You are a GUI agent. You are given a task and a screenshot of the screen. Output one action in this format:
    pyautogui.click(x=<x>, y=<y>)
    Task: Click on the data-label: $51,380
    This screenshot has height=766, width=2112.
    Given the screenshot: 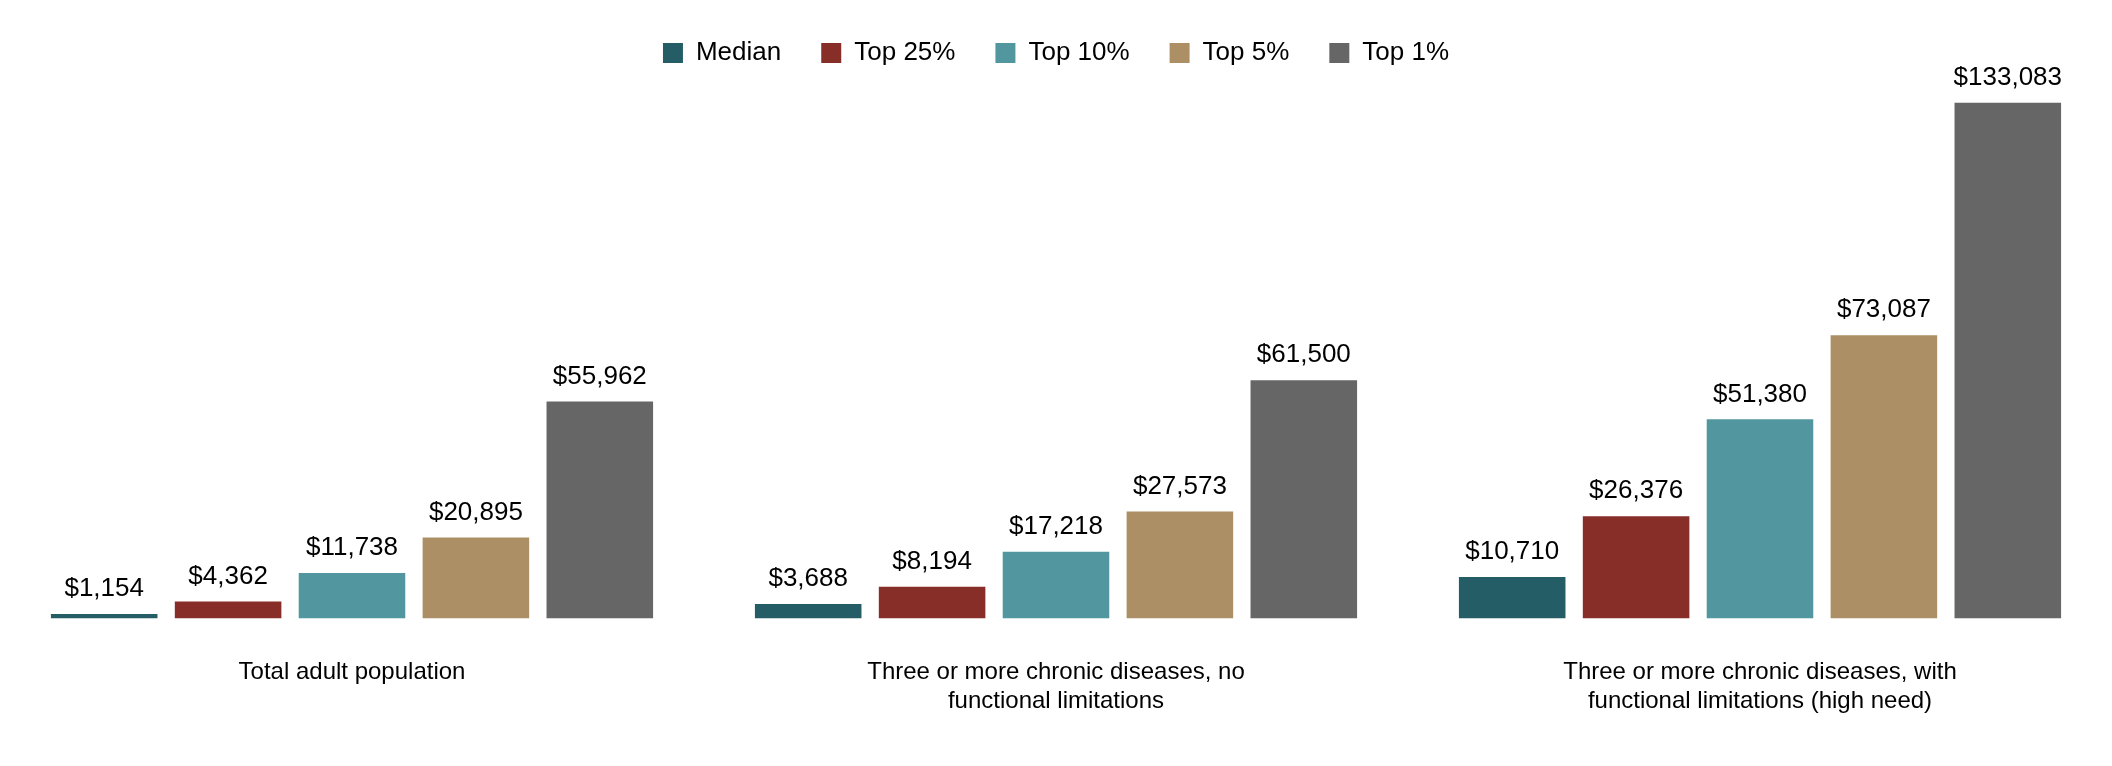 What is the action you would take?
    pyautogui.click(x=1760, y=392)
    